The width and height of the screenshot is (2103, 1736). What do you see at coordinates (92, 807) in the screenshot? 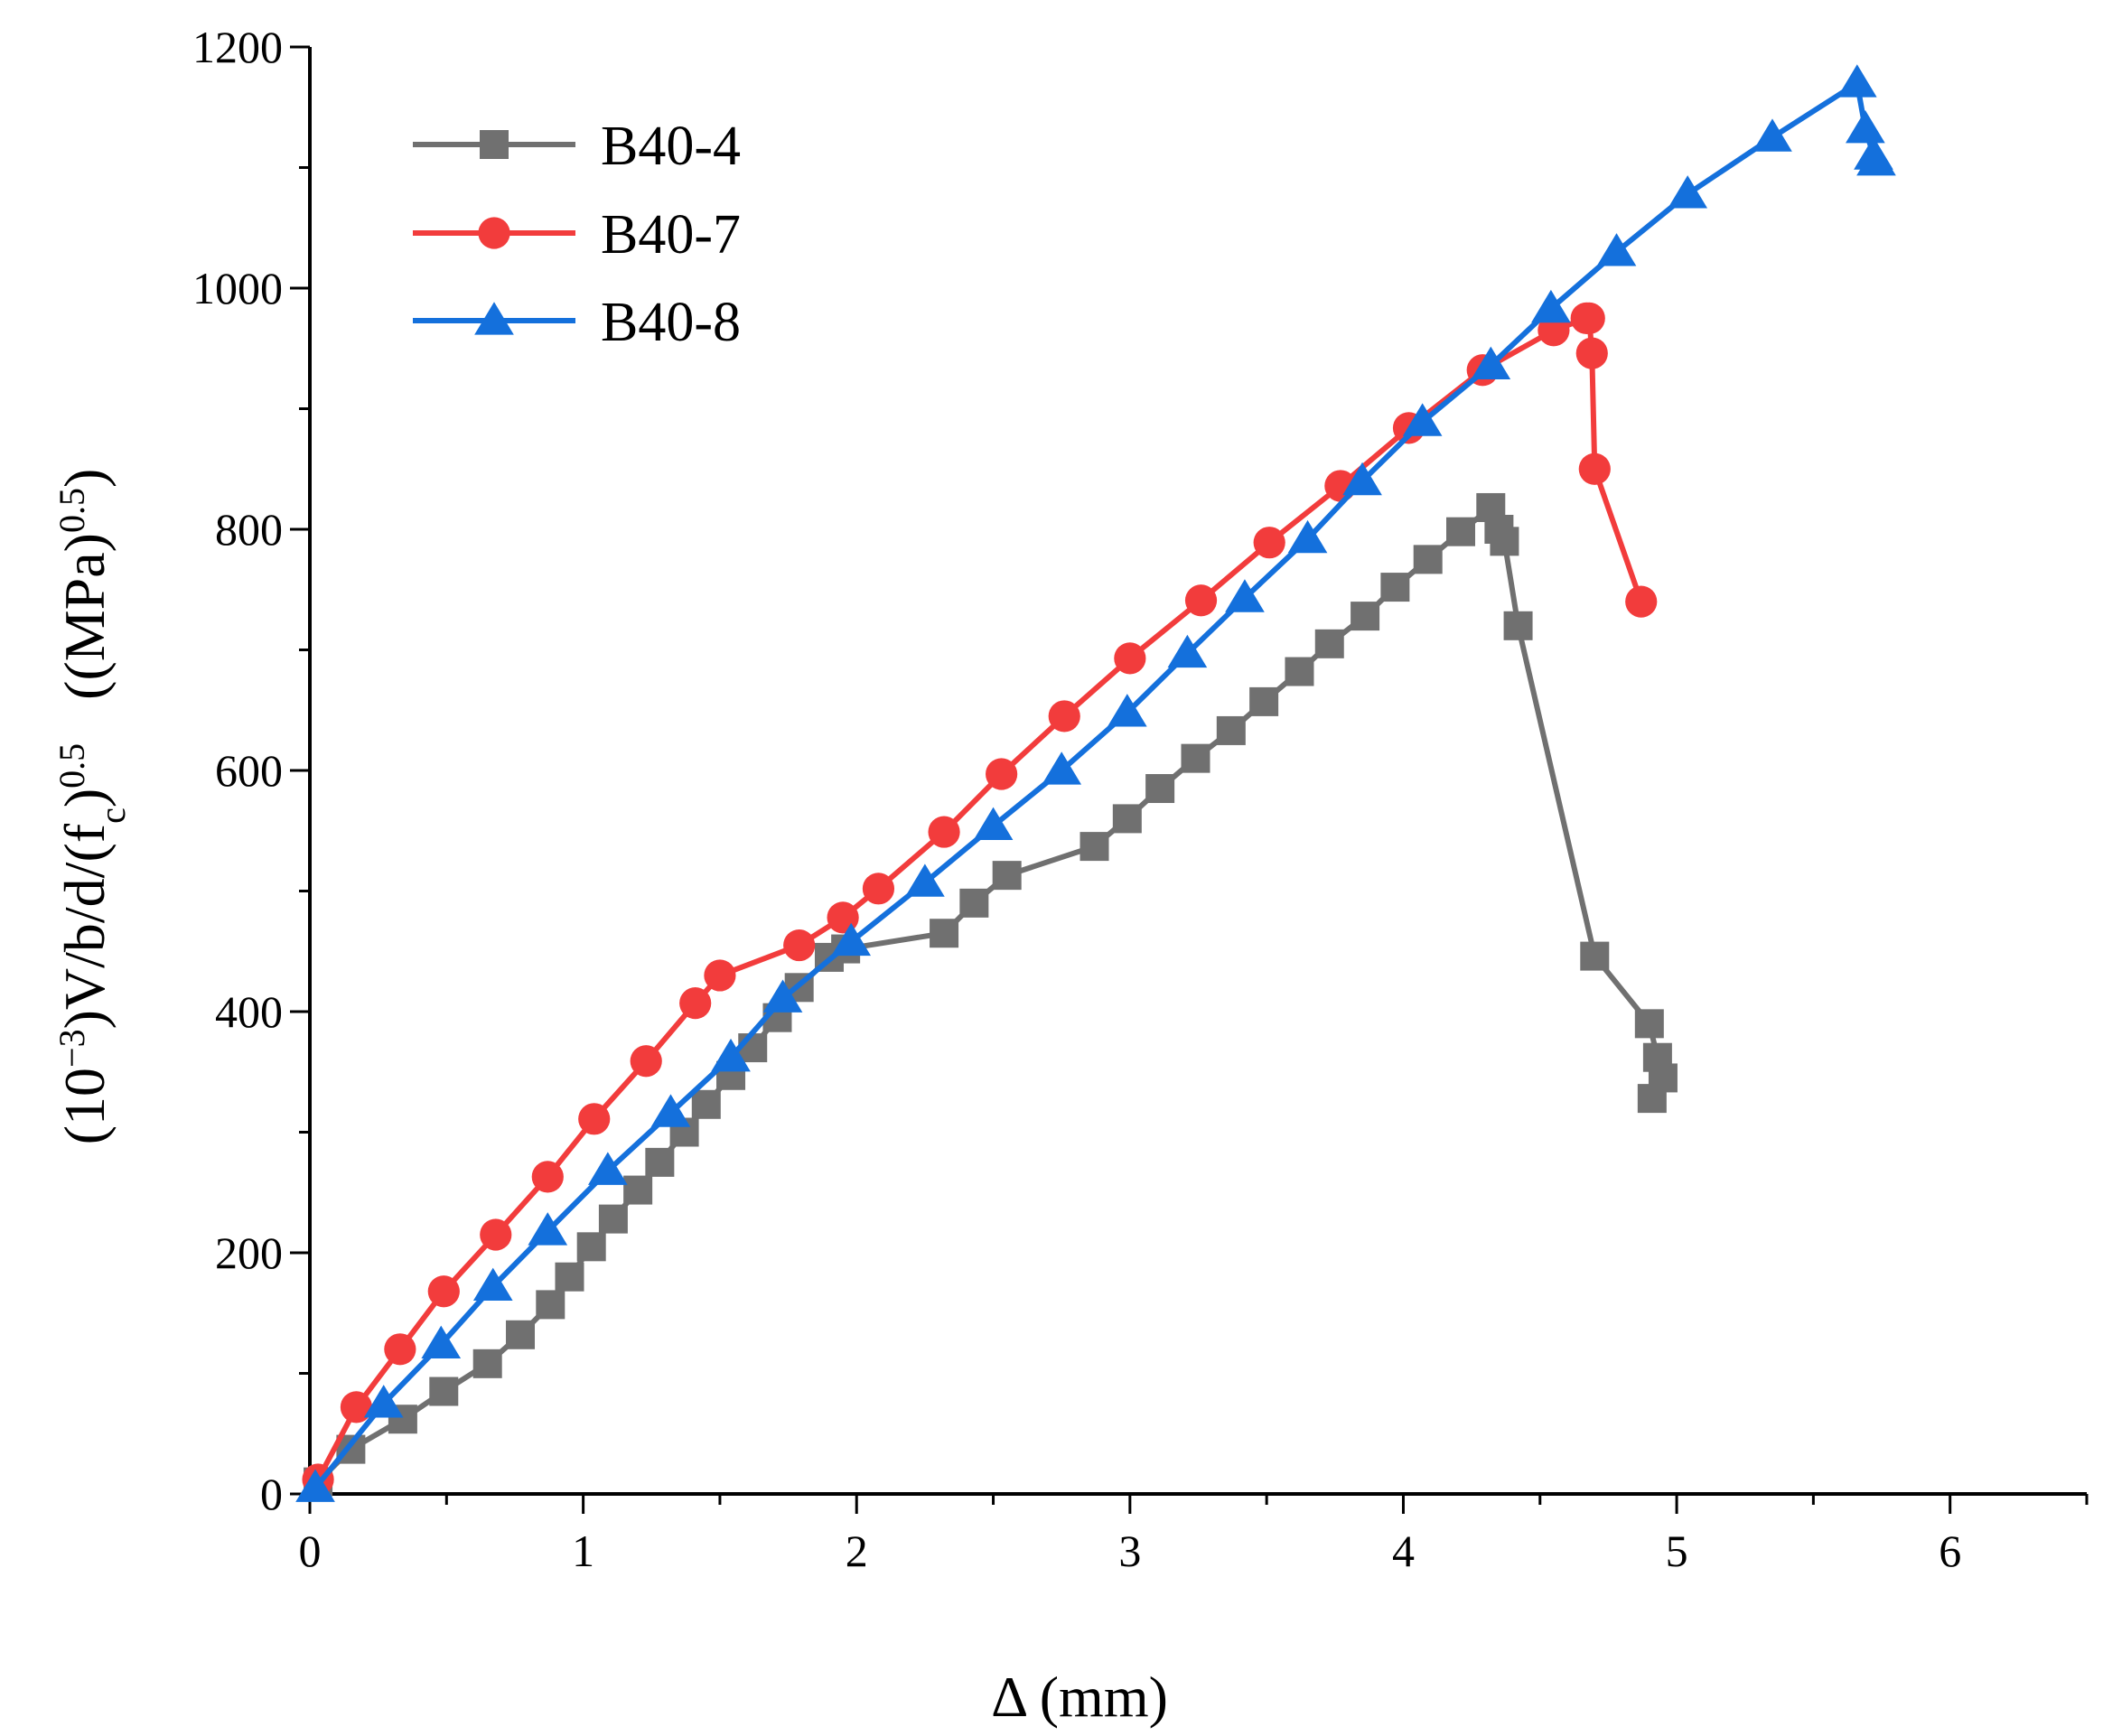
I see `y-axis-title: (10−3)V/b/d/(fc)0.5 ((MPa)0.5)` at bounding box center [92, 807].